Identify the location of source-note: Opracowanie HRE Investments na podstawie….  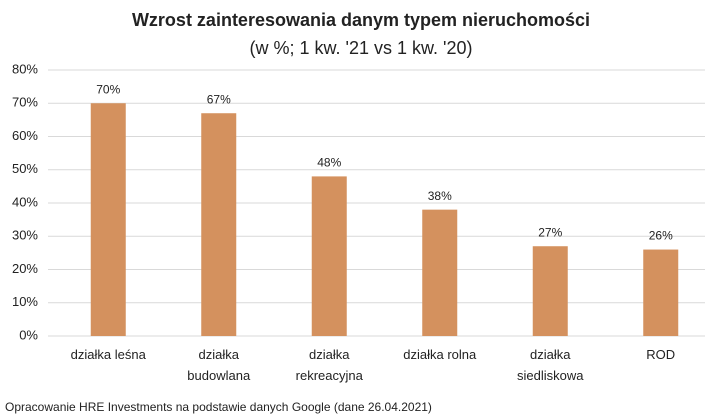
(218, 407).